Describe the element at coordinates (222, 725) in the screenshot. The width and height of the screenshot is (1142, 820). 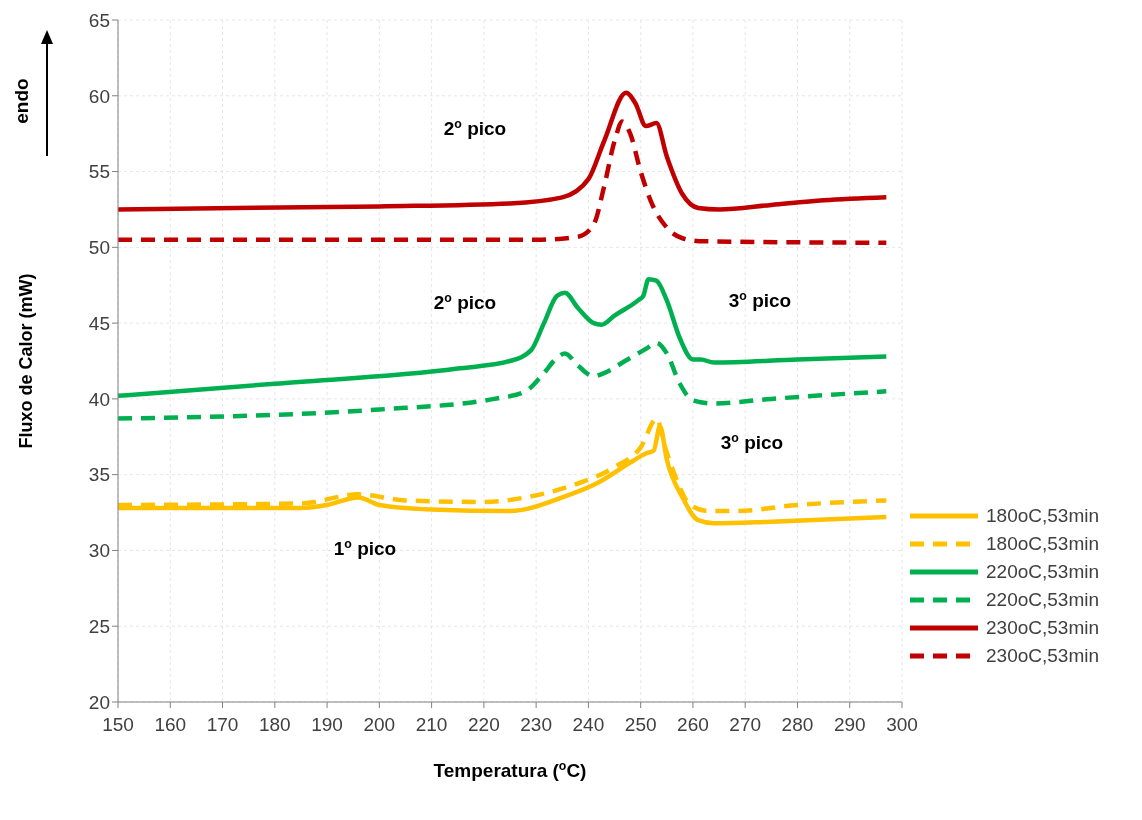
I see `x-tick-label: 170` at that location.